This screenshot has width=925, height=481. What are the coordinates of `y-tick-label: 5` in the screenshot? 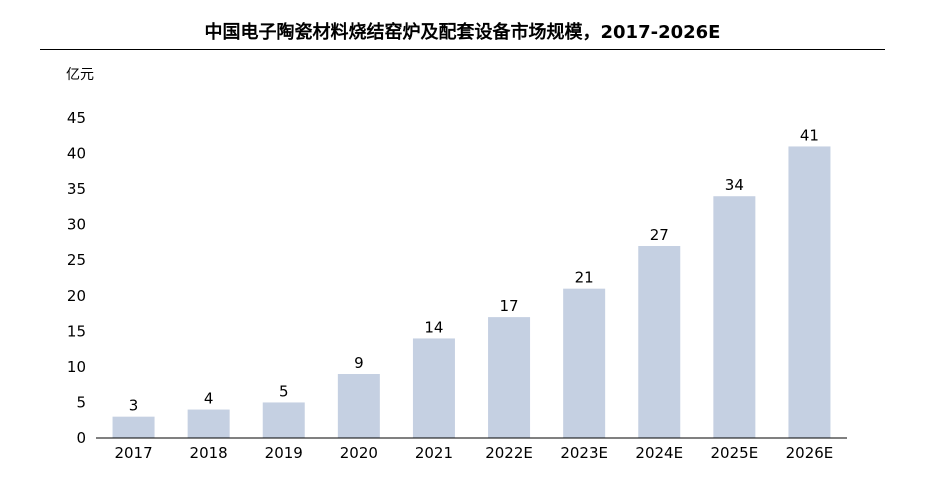 It's located at (81, 402).